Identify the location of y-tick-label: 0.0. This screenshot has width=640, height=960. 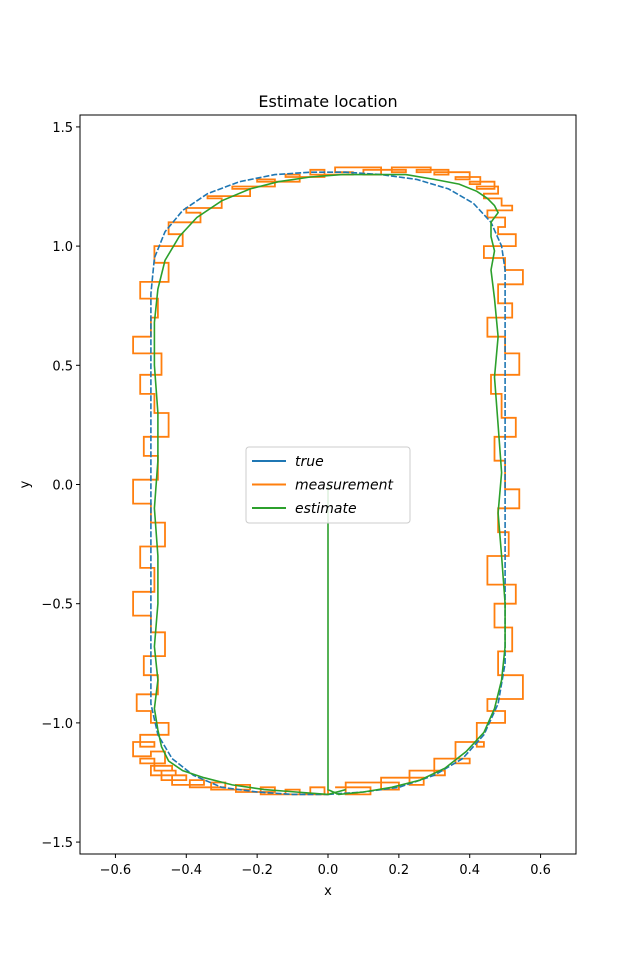
(62, 486).